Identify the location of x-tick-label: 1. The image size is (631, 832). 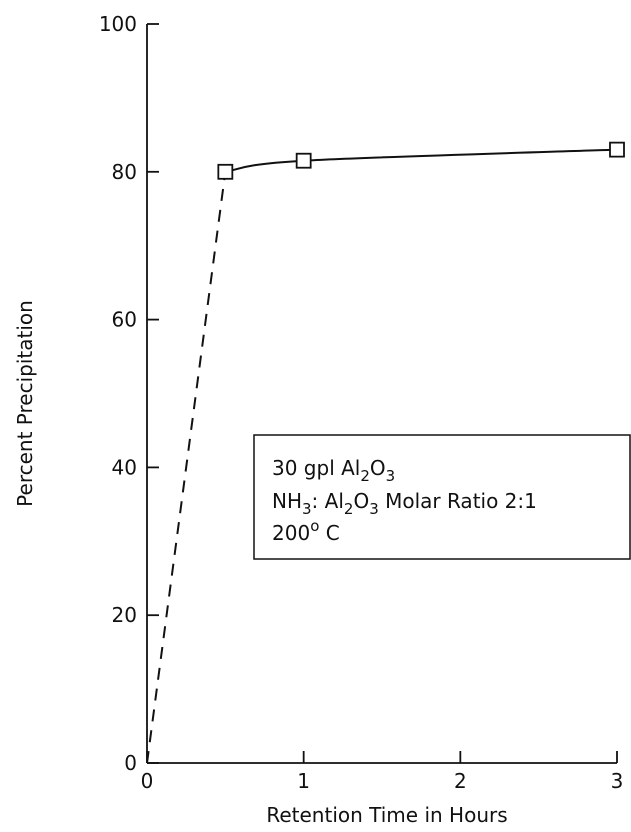
(303, 781).